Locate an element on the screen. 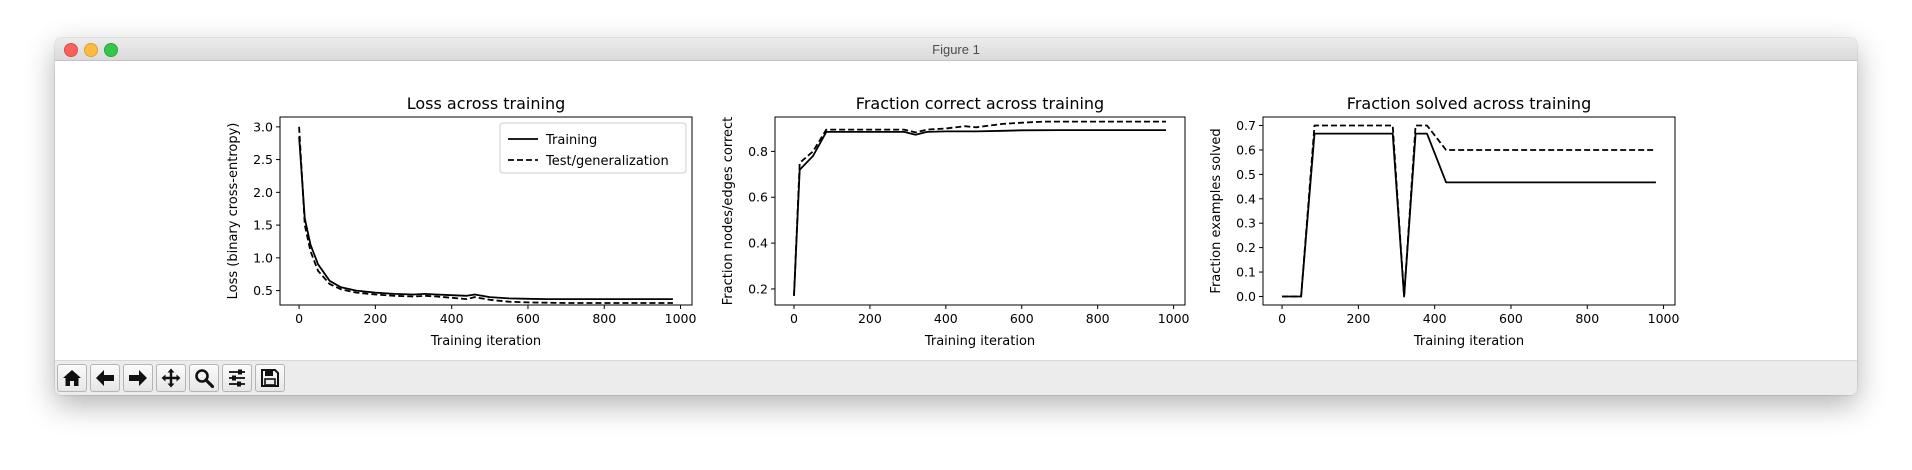 The image size is (1912, 470). configure-subplots-button is located at coordinates (237, 378).